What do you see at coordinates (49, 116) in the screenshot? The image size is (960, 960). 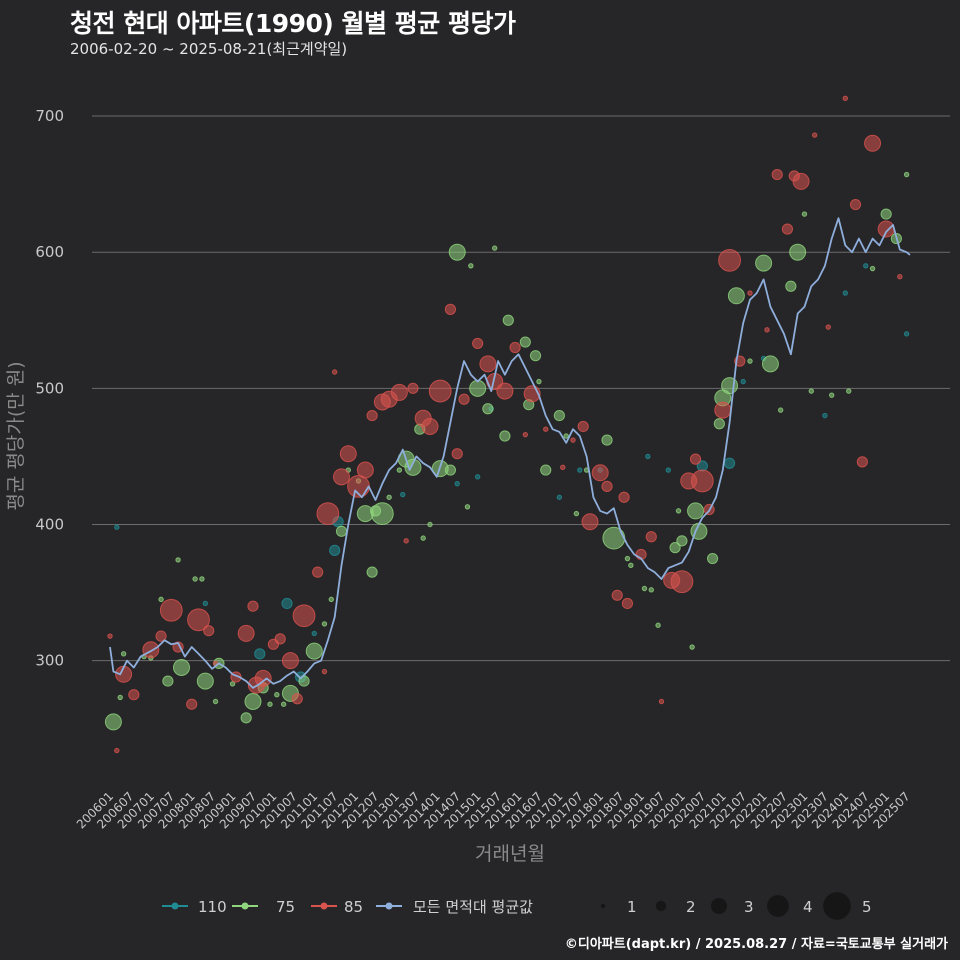 I see `y-tick-label: 700` at bounding box center [49, 116].